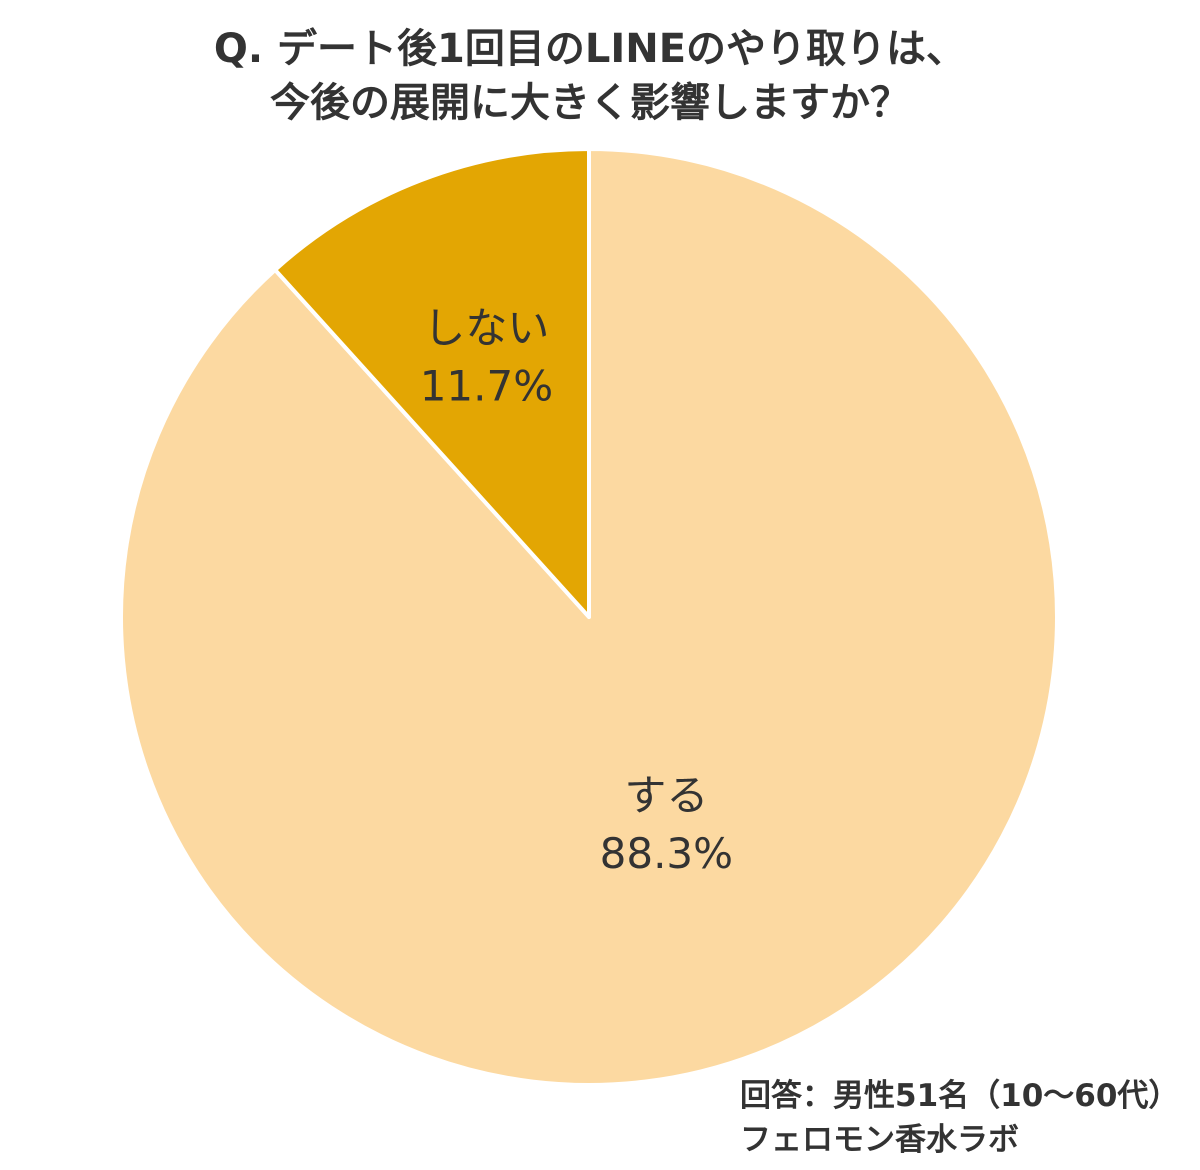  Describe the element at coordinates (590, 103) in the screenshot. I see `chart-title-line-2: 今後の展開に大きく影響しますか？` at that location.